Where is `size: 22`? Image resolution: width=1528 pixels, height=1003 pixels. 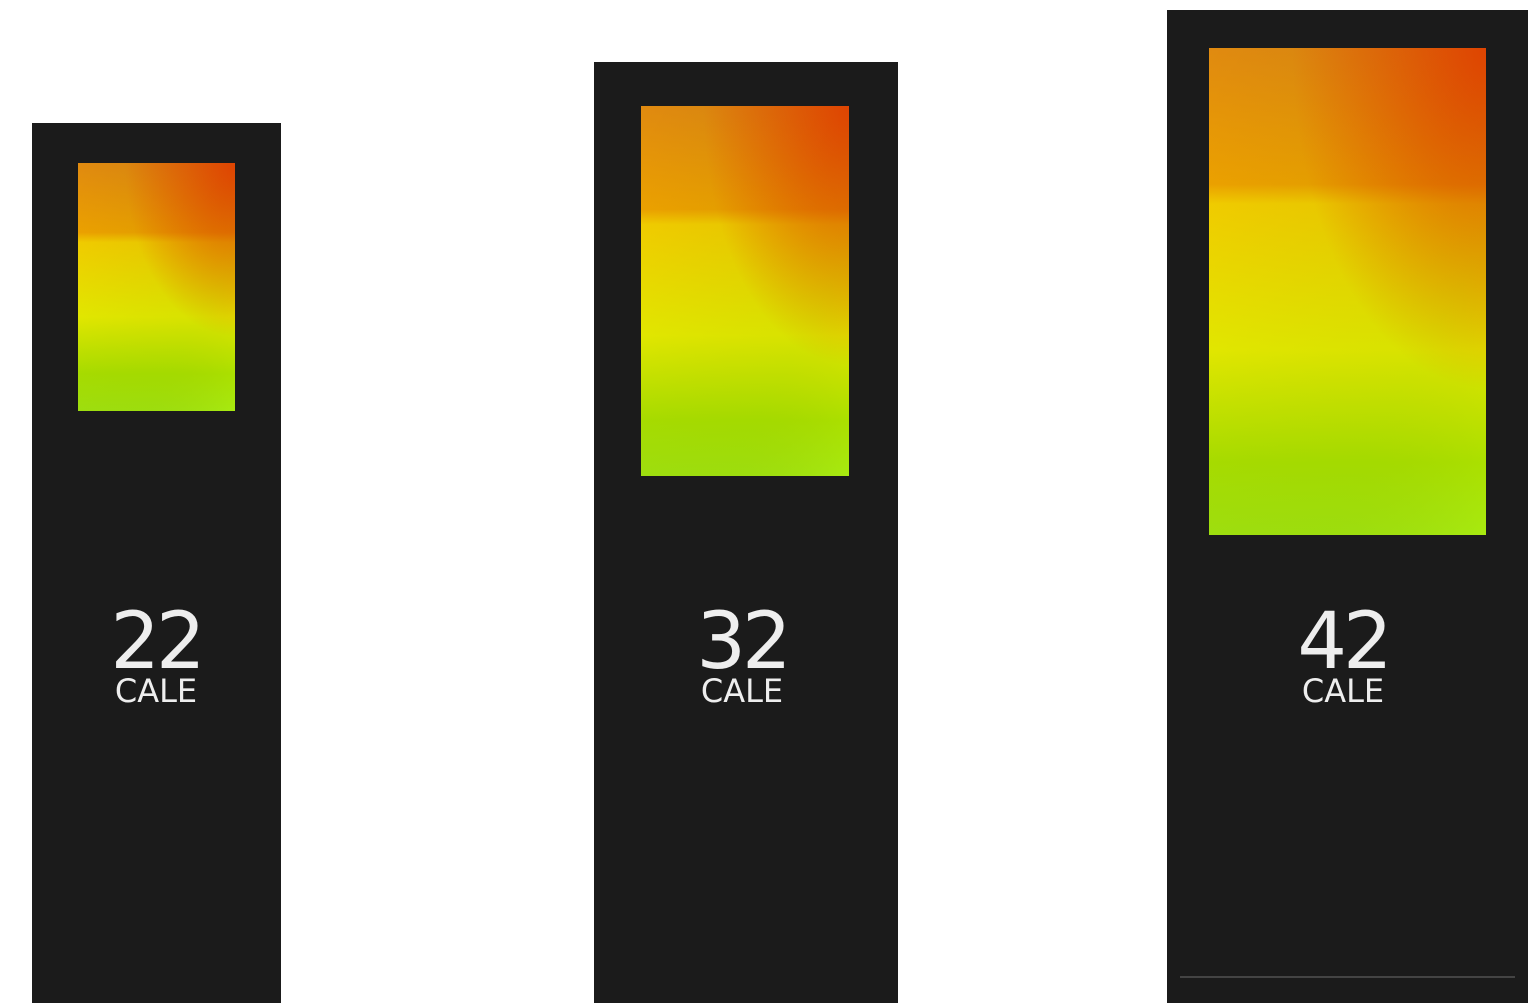 size: 22 is located at coordinates (155, 642).